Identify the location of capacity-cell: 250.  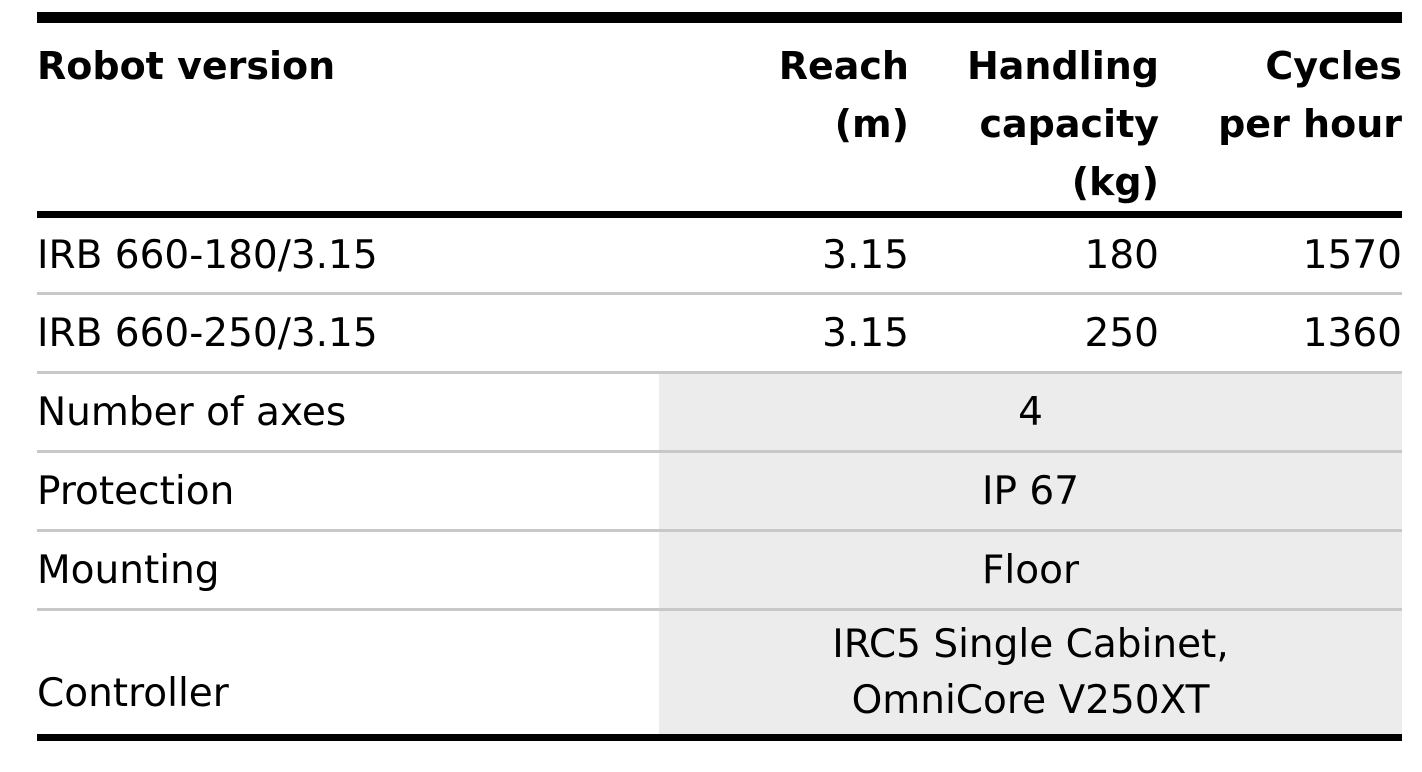
(1034, 333).